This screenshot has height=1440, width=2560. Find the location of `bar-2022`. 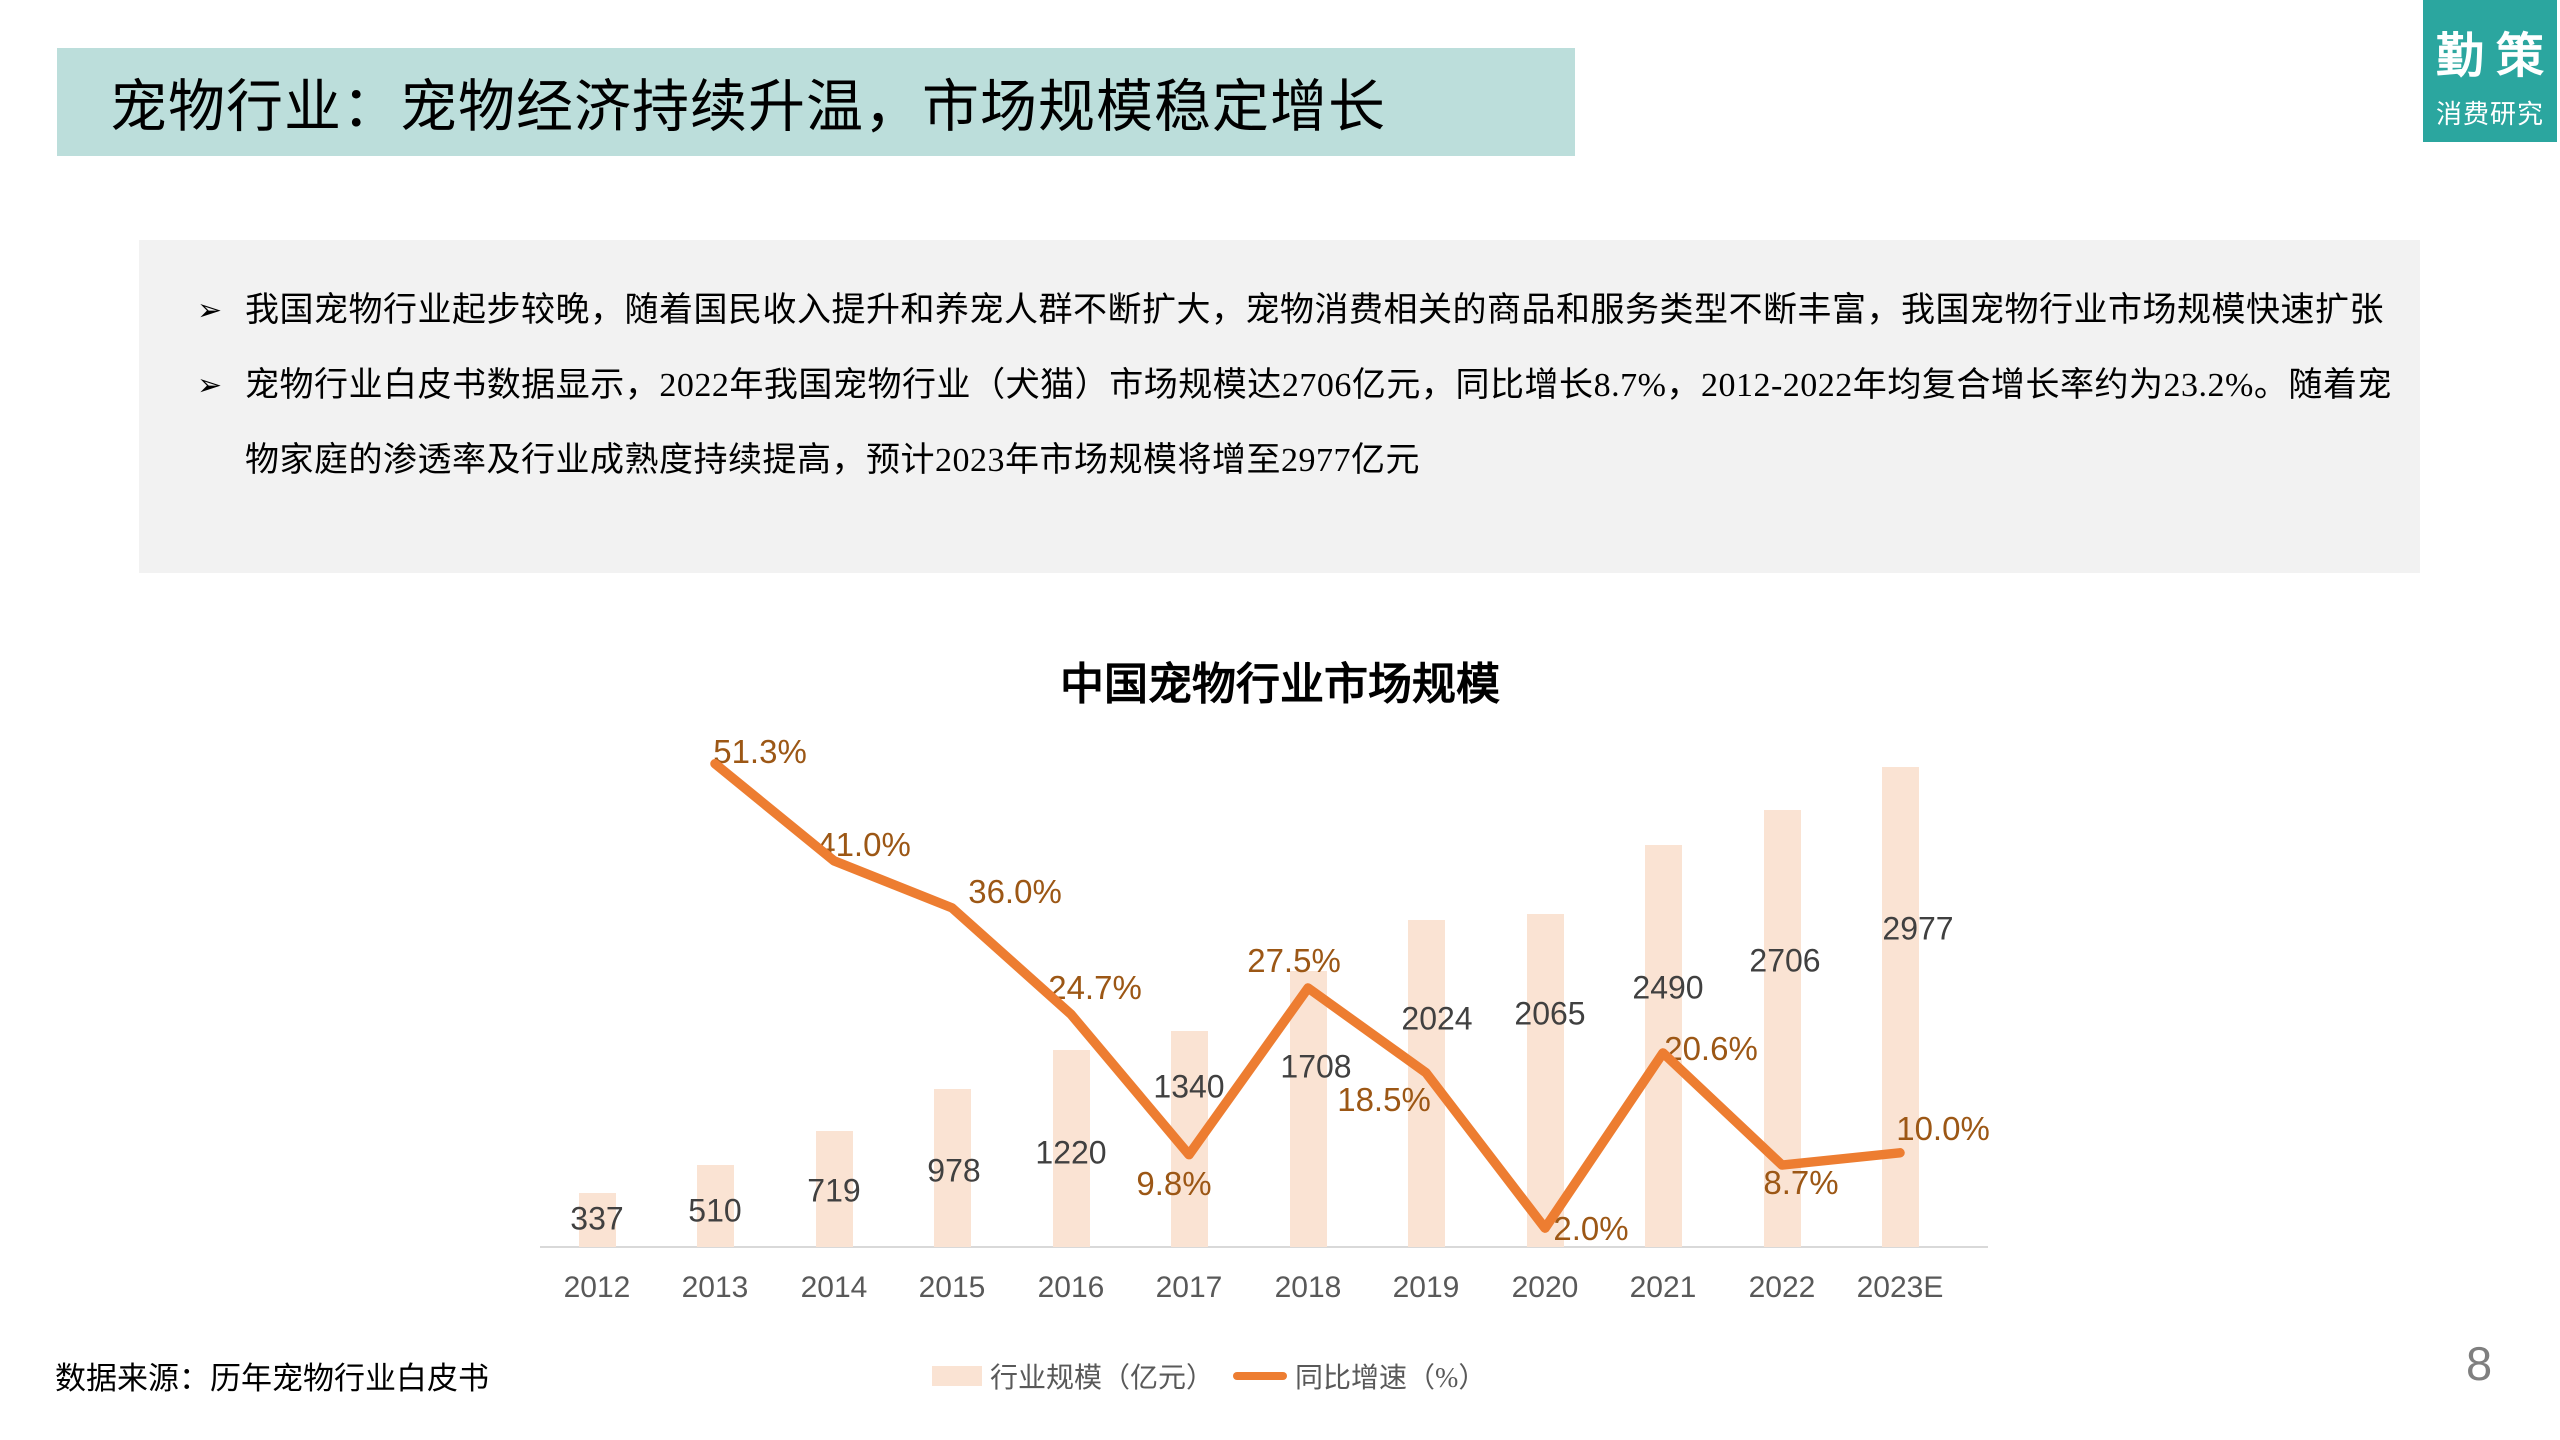

bar-2022 is located at coordinates (1782, 1028).